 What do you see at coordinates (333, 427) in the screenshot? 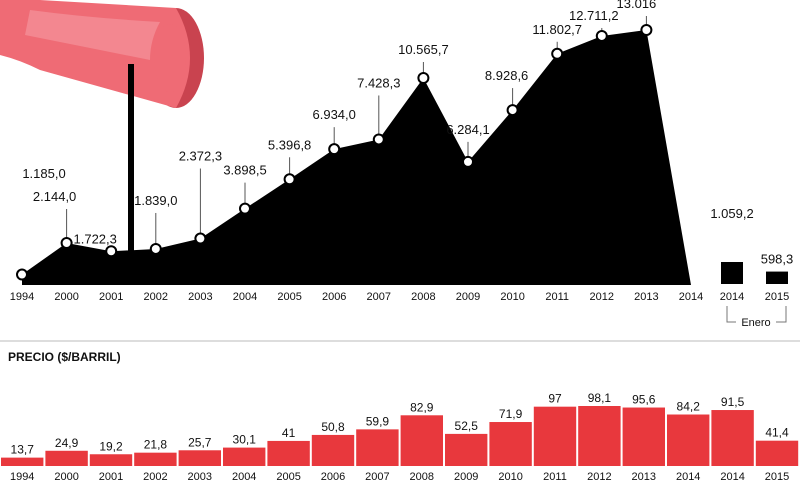
I see `price-bar-label: 50,8` at bounding box center [333, 427].